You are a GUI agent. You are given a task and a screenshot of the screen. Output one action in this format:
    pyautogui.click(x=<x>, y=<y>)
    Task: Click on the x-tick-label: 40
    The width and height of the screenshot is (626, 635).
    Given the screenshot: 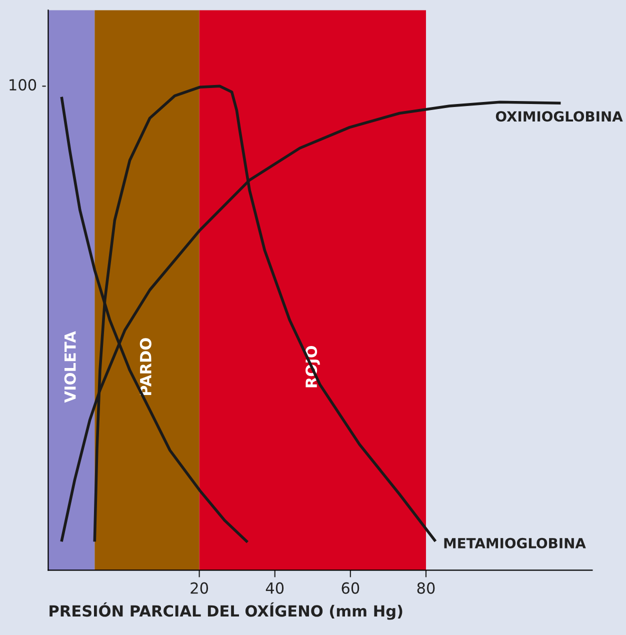 What is the action you would take?
    pyautogui.click(x=275, y=588)
    